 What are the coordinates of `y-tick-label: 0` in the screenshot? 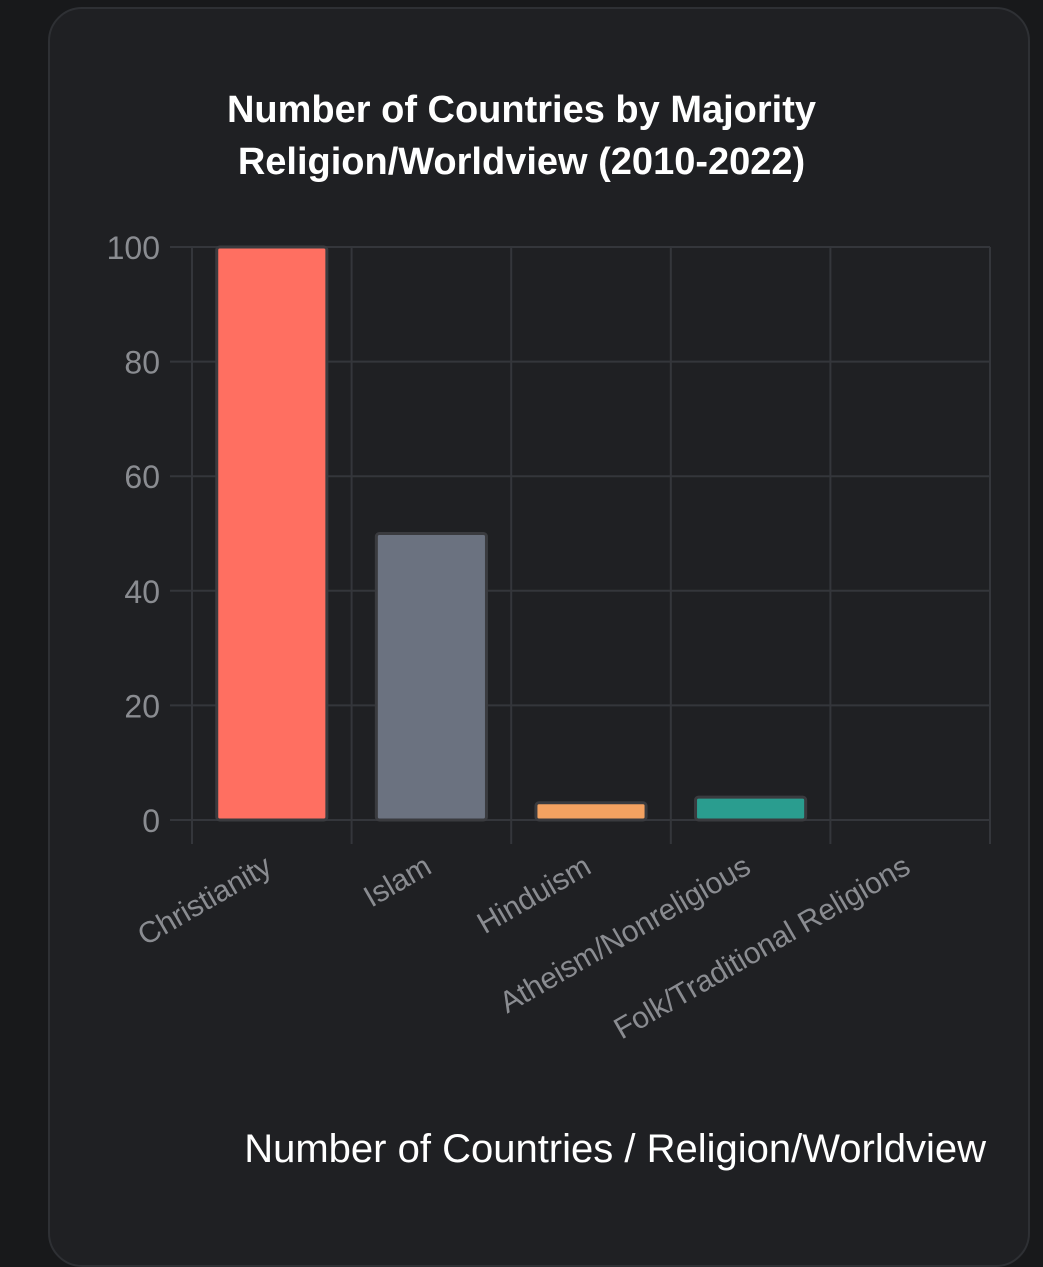 It's located at (151, 821).